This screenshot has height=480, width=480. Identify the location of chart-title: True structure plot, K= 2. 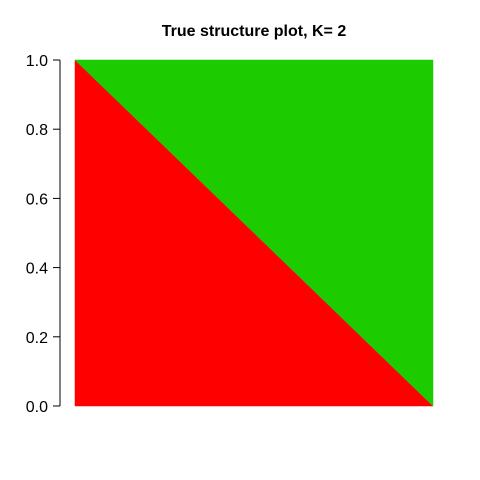
(254, 31).